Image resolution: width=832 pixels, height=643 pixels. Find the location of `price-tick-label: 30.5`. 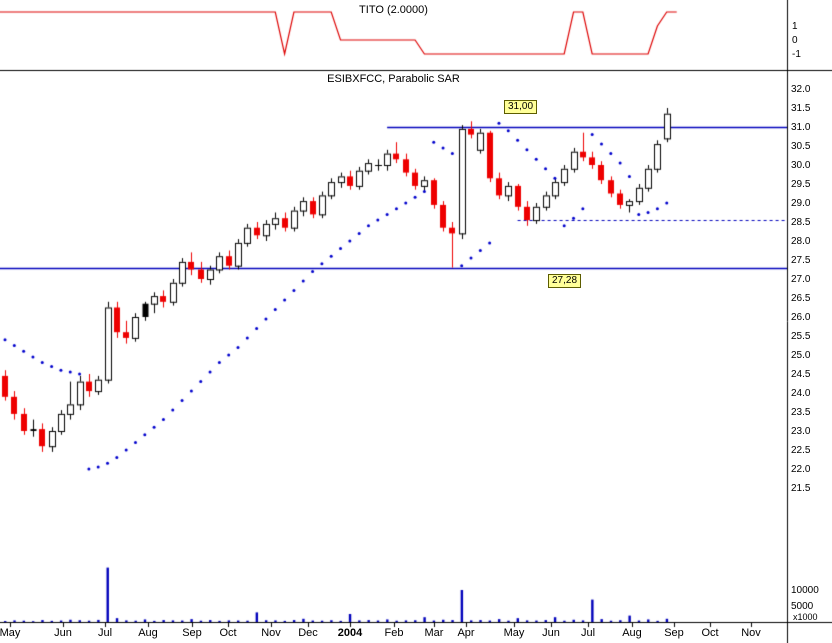

price-tick-label: 30.5 is located at coordinates (801, 146).